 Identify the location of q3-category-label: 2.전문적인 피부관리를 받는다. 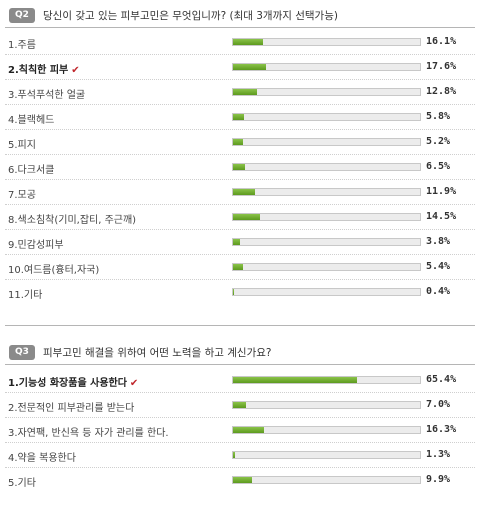
(71, 406).